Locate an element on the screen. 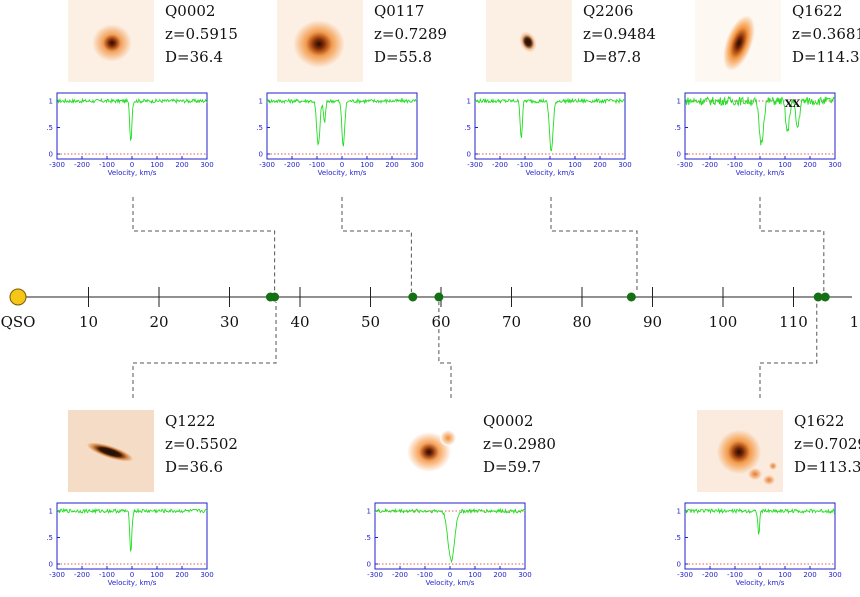  quasar-name: Q0117 is located at coordinates (399, 11).